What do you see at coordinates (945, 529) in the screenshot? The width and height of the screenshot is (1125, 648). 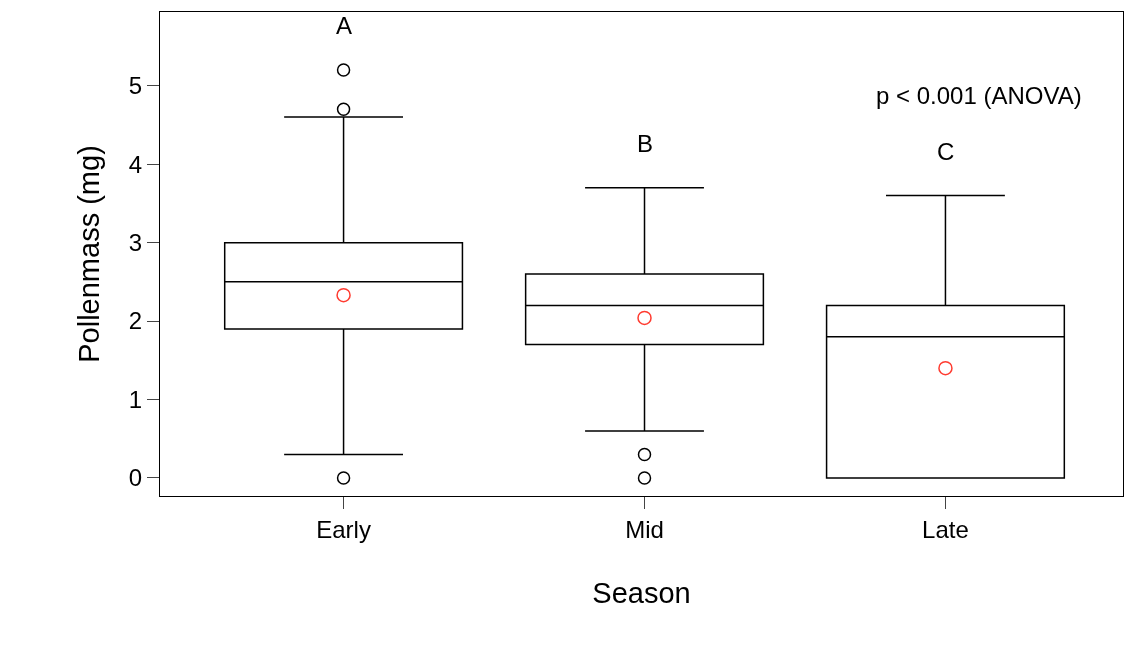 I see `x-tick-label: Late` at bounding box center [945, 529].